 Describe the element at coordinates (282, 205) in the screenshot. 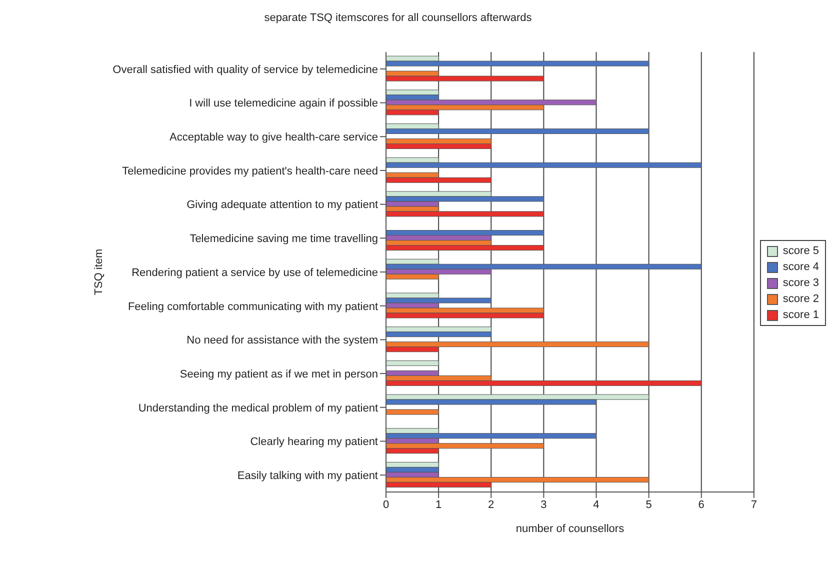

I see `y-tick-label: Giving adequate attention to my patient` at that location.